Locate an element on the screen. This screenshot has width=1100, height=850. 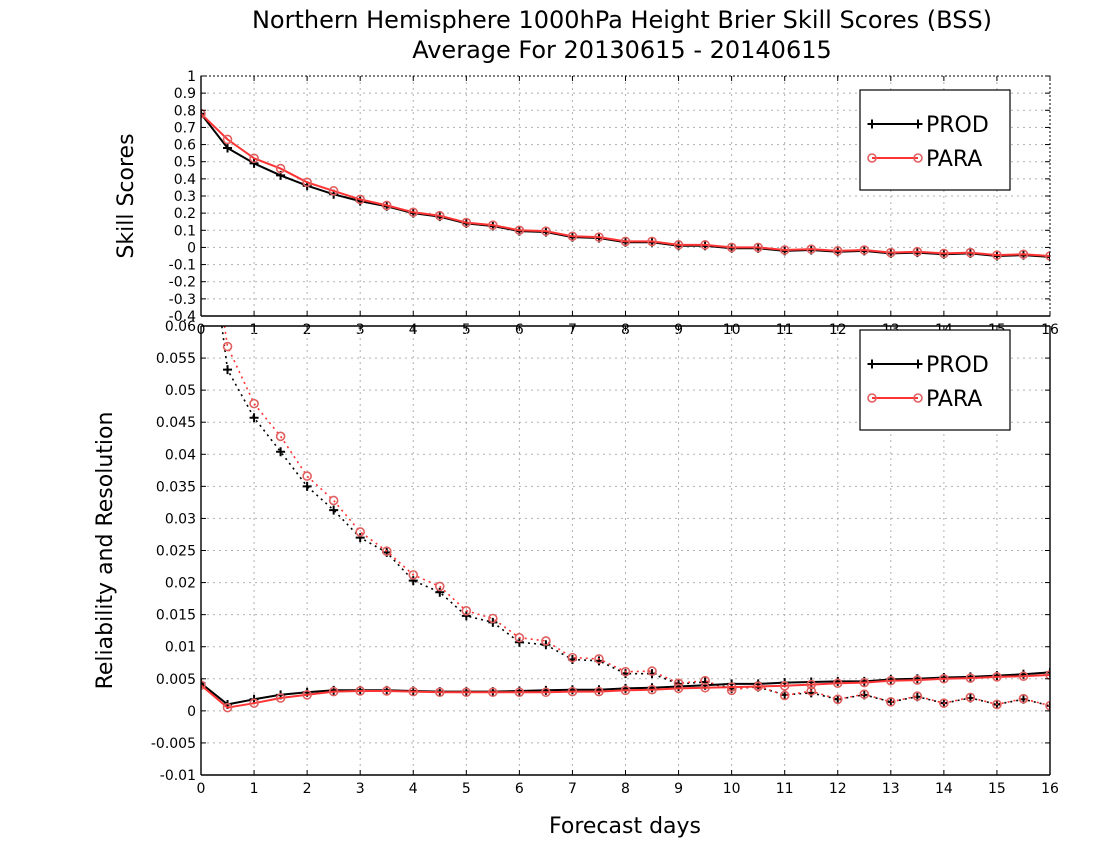
x-tick-label: 2 is located at coordinates (307, 789).